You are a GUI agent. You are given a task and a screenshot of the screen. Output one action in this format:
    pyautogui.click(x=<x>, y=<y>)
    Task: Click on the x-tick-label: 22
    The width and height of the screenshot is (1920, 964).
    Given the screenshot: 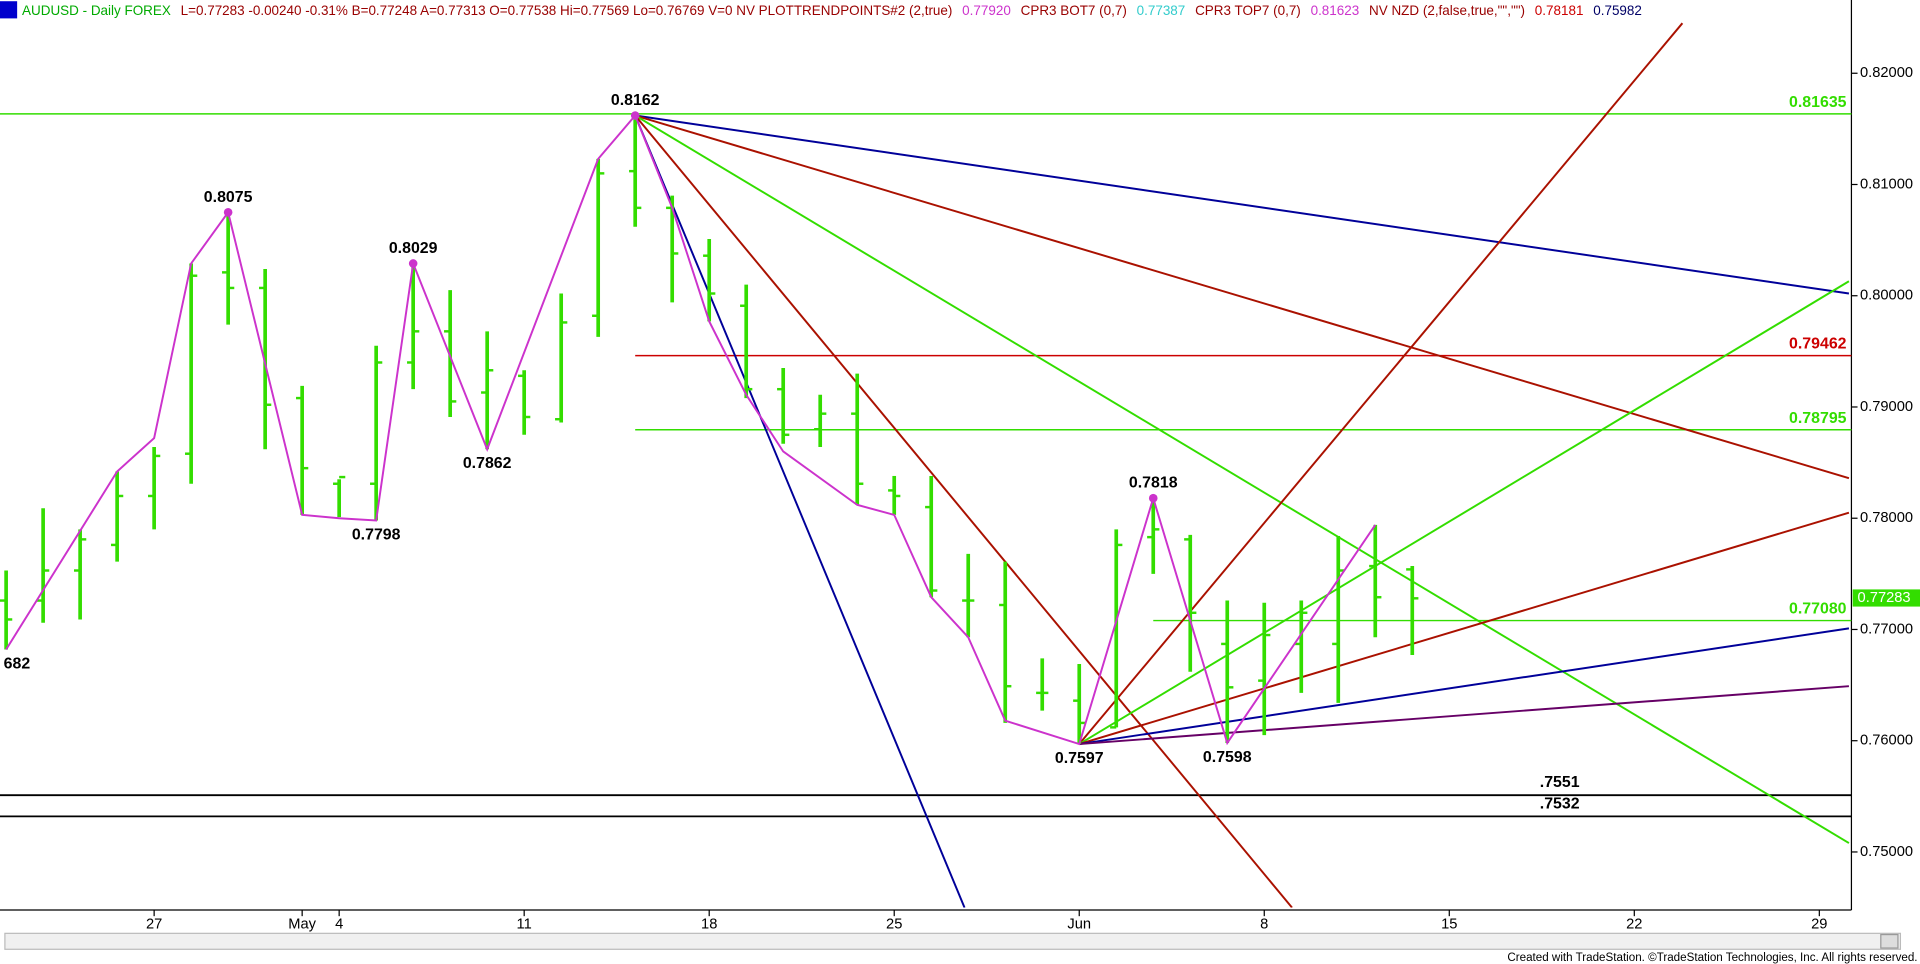 What is the action you would take?
    pyautogui.click(x=1634, y=925)
    